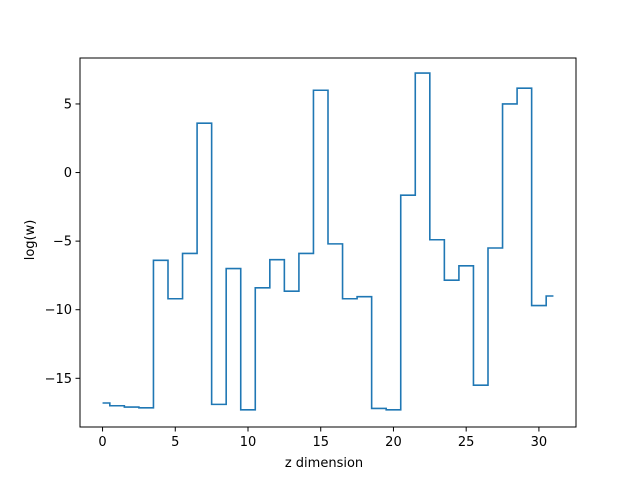 The image size is (640, 480). What do you see at coordinates (175, 442) in the screenshot?
I see `x-tick-label: 5` at bounding box center [175, 442].